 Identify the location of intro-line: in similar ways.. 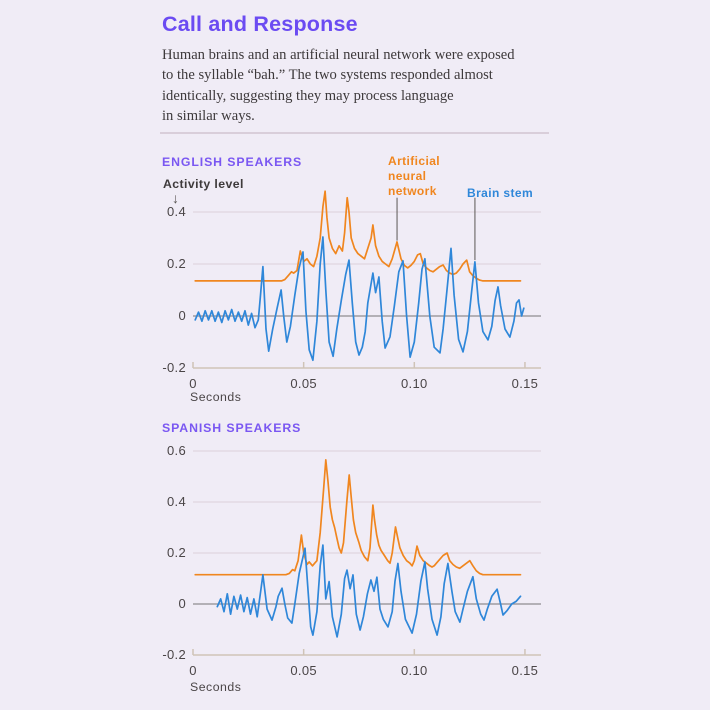
(208, 116).